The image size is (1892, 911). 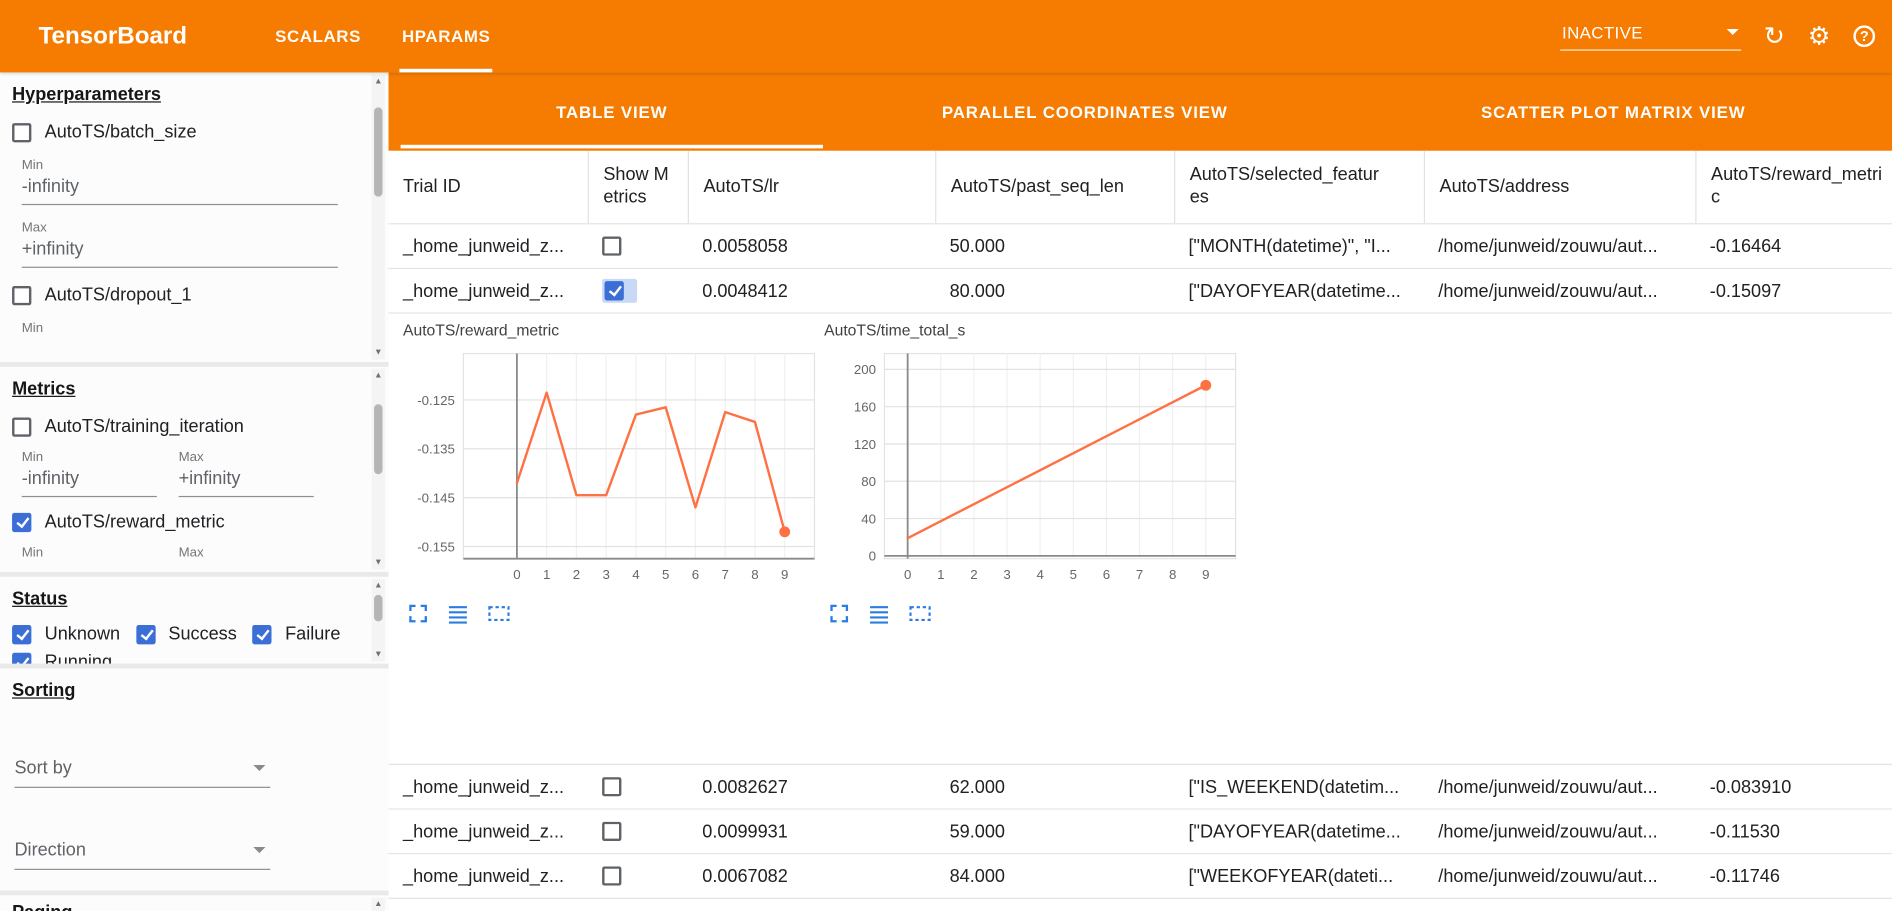 What do you see at coordinates (445, 36) in the screenshot?
I see `tab-hparams: HPARAMS` at bounding box center [445, 36].